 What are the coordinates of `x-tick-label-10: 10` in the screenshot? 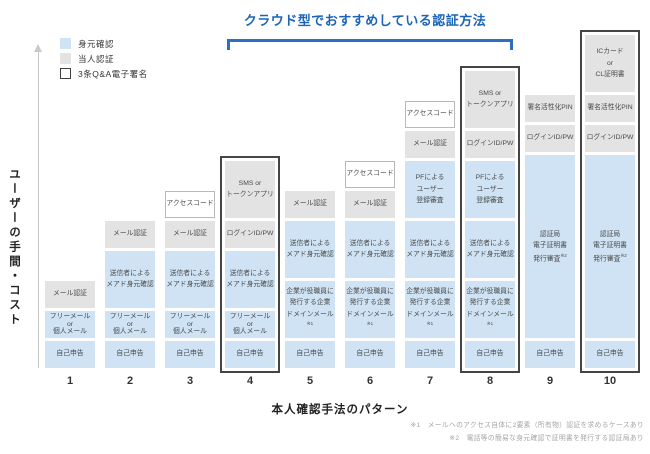 It's located at (610, 381).